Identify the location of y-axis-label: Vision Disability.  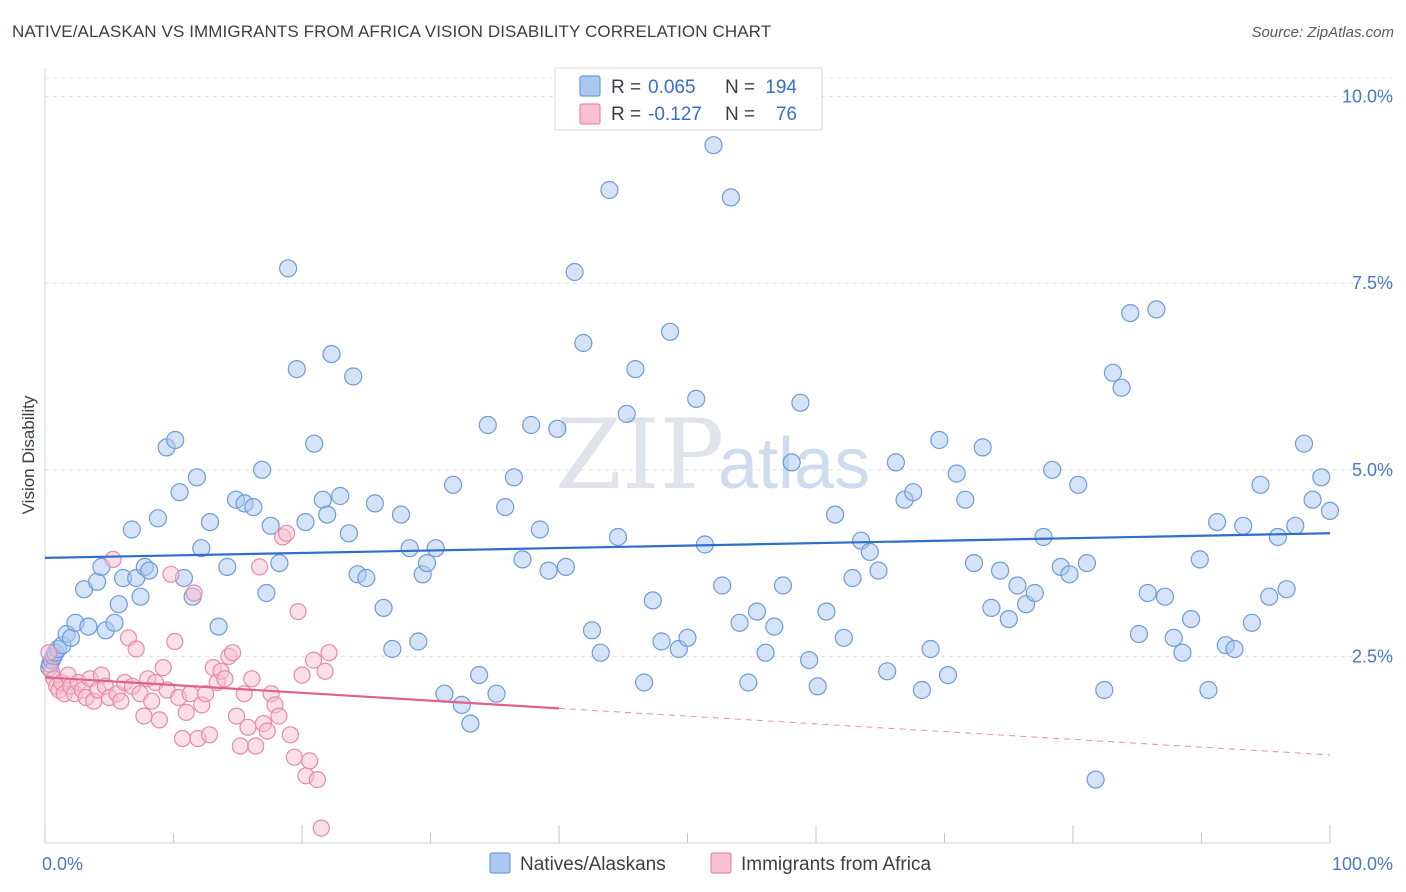
(28, 454).